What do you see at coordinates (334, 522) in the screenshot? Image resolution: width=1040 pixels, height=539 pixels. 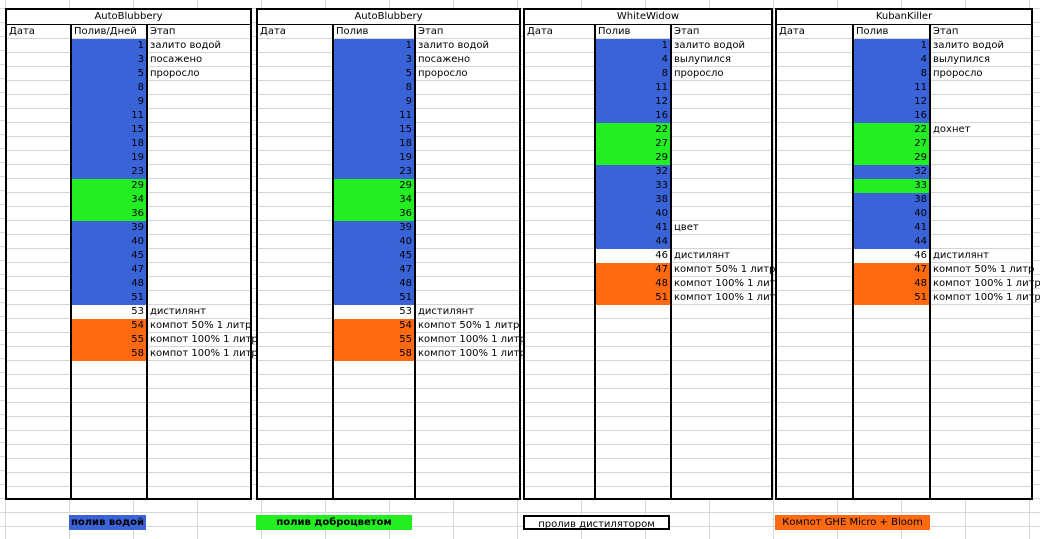 I see `legend-bloom: полив доброцветом` at bounding box center [334, 522].